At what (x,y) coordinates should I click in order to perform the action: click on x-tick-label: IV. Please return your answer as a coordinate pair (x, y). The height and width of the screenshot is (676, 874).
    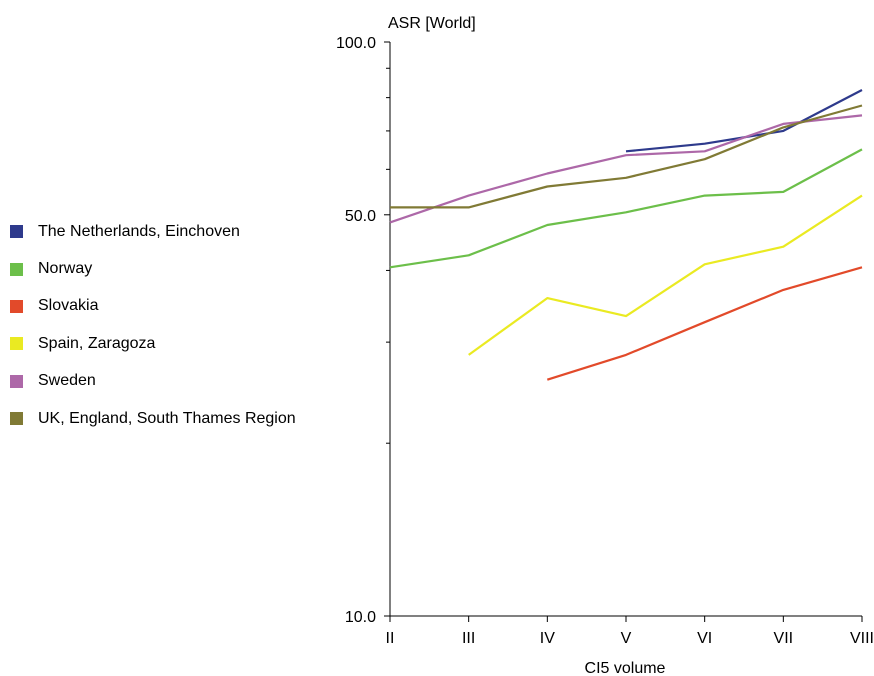
    Looking at the image, I should click on (547, 638).